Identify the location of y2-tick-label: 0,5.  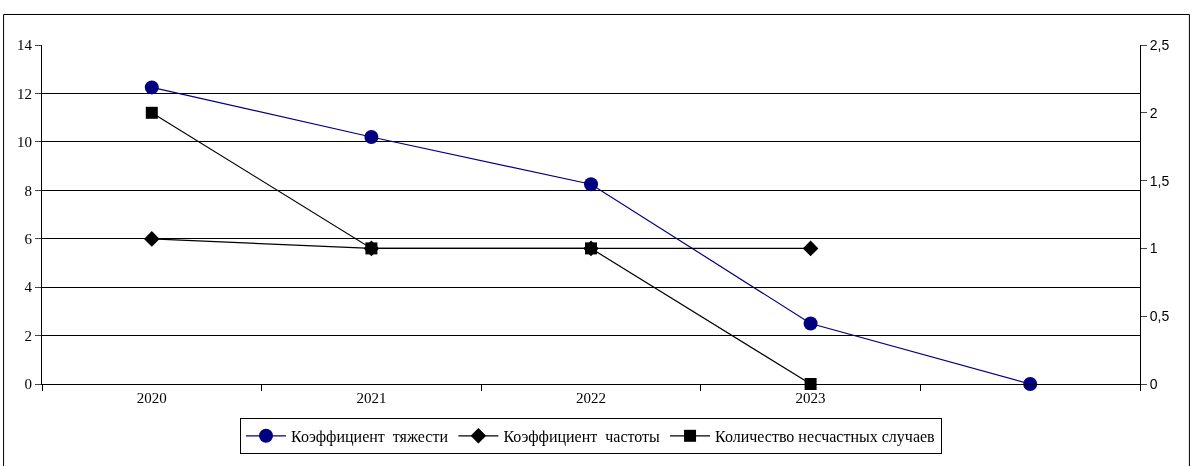
(1159, 316).